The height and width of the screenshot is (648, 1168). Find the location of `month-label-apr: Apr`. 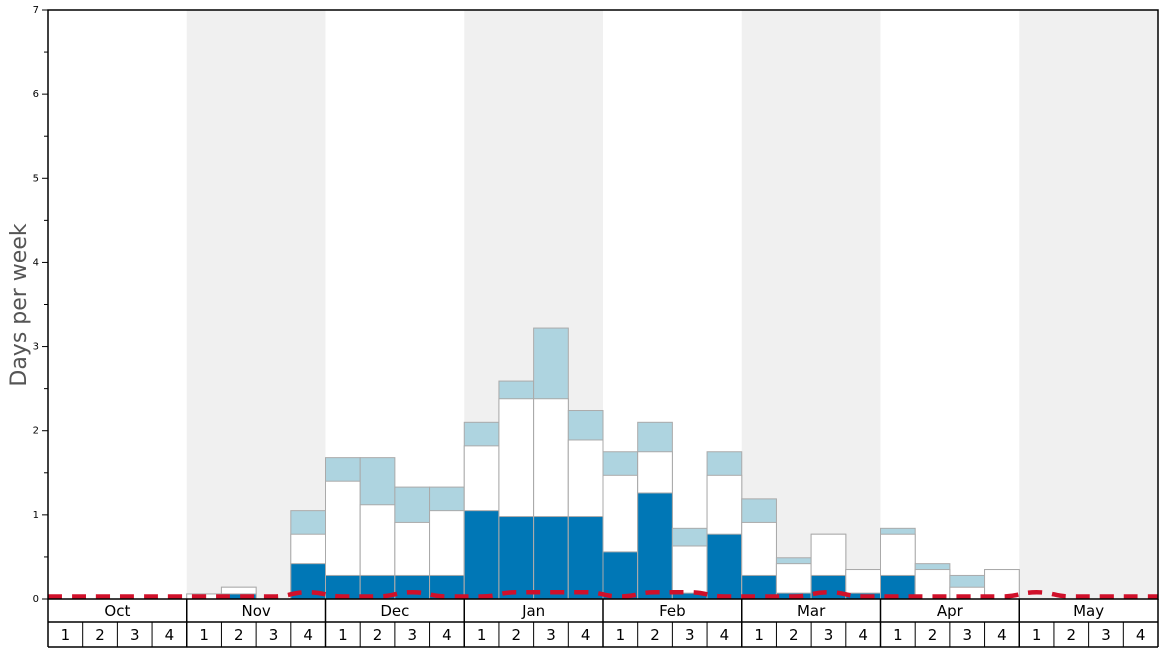

month-label-apr: Apr is located at coordinates (950, 611).